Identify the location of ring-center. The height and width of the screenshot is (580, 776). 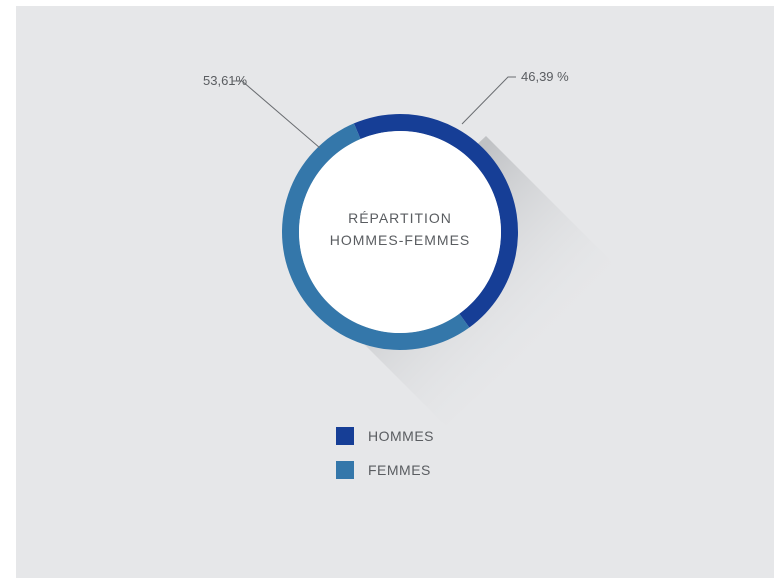
(400, 232).